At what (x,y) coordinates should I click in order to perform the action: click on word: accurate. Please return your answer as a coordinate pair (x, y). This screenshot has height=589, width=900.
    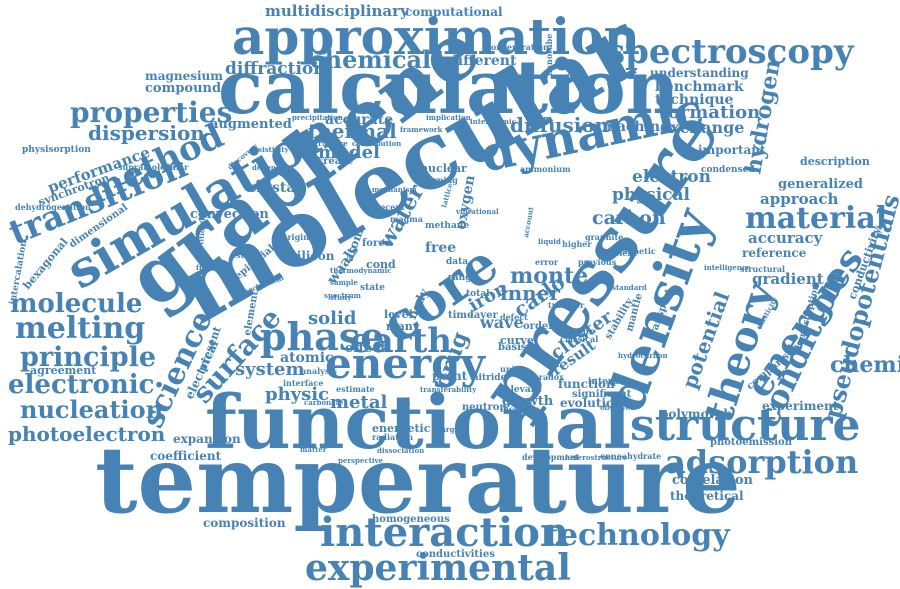
    Looking at the image, I should click on (359, 120).